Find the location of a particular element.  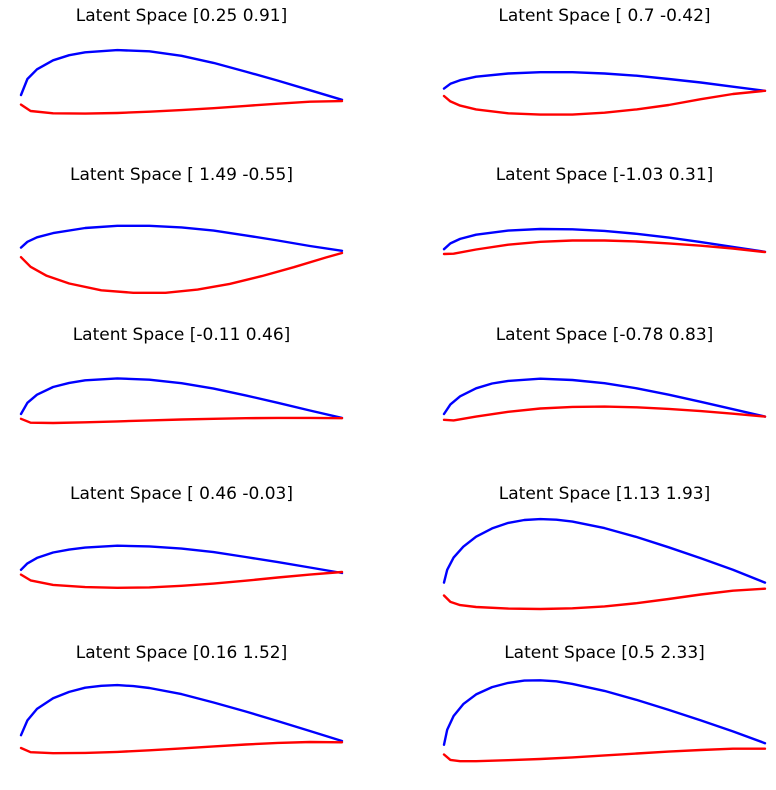

airfoil-panel: Latent Space [-1.03 0.31] is located at coordinates (604, 210).